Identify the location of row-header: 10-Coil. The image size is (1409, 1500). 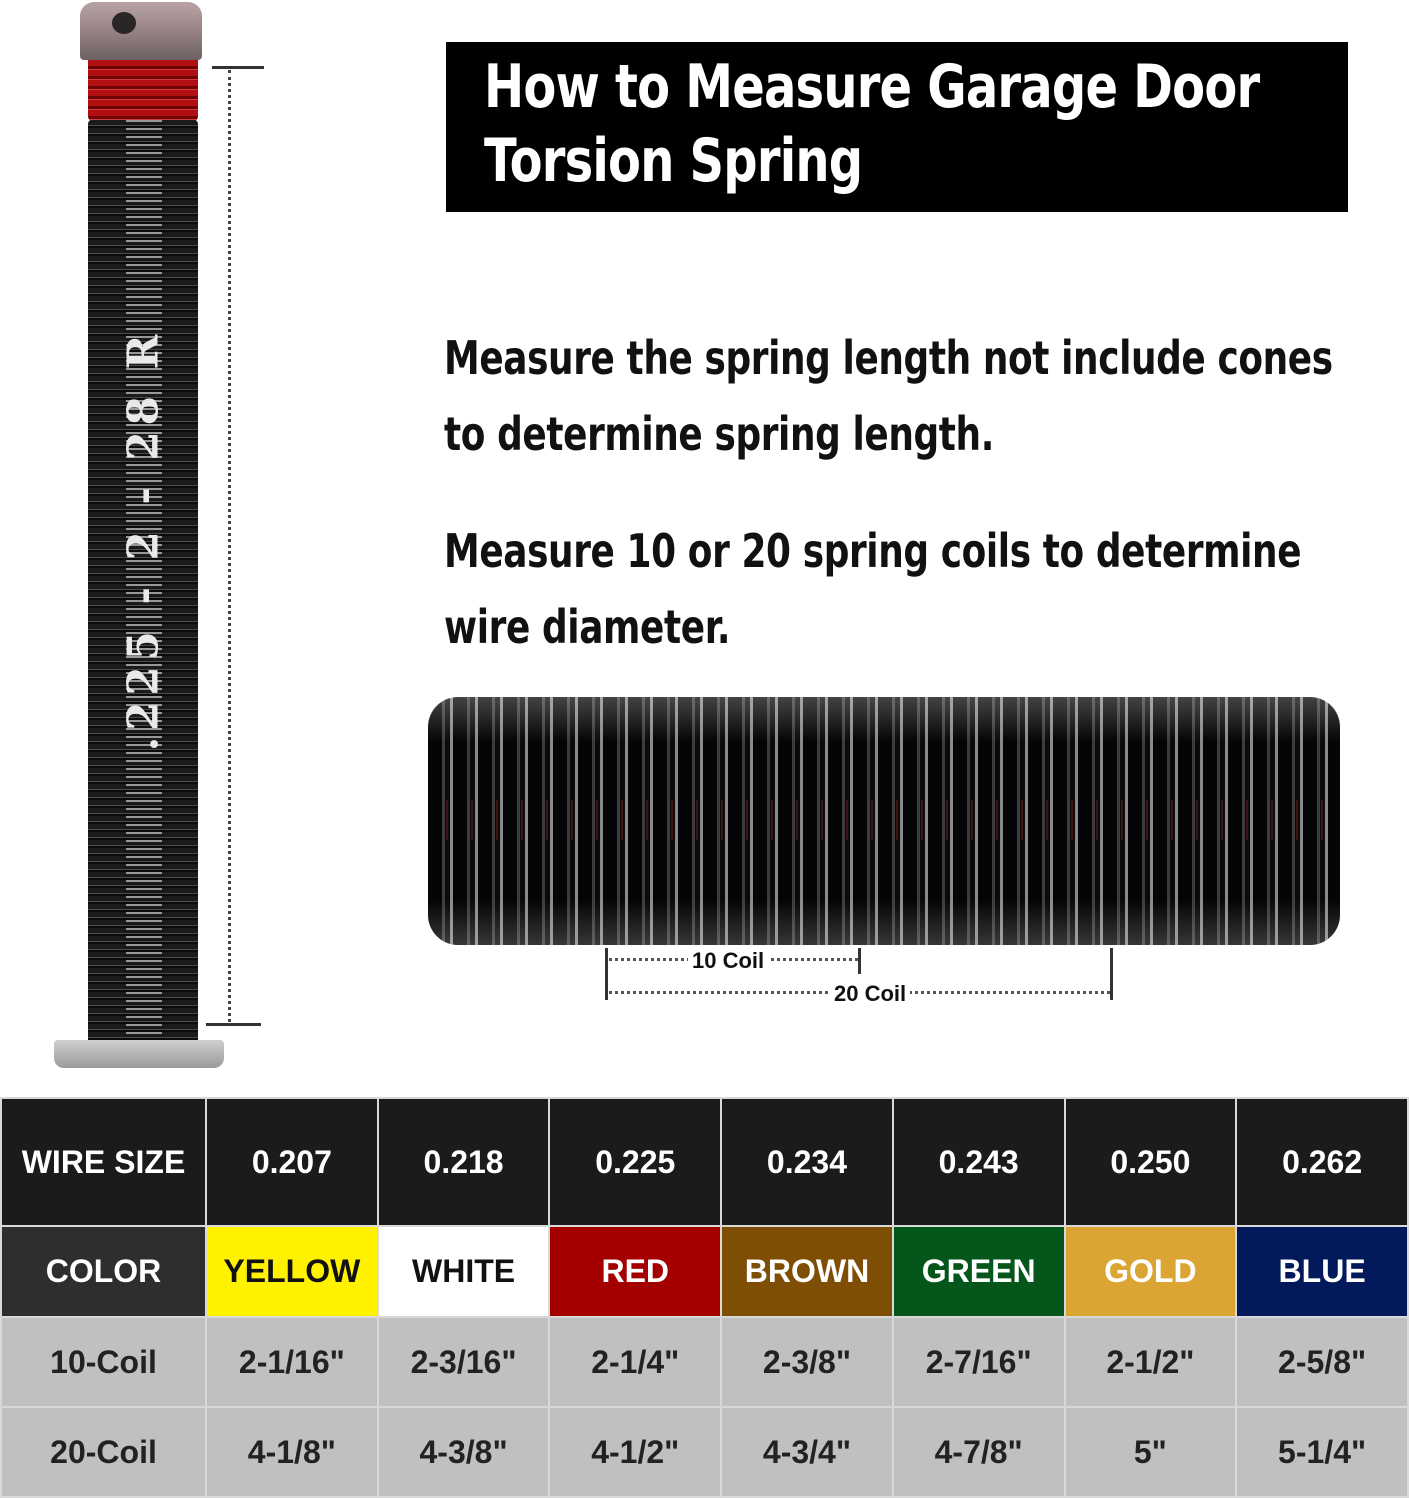
(103, 1362).